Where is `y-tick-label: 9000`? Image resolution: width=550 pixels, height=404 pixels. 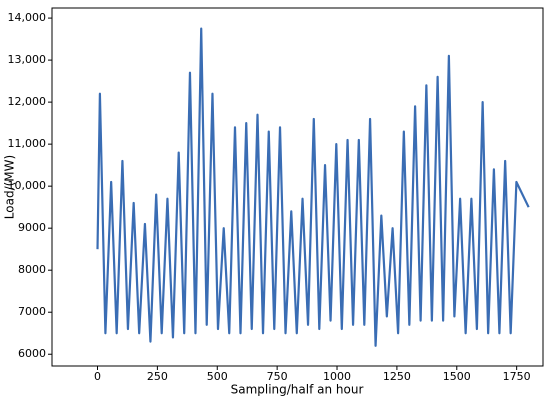 y-tick-label: 9000 is located at coordinates (32, 227).